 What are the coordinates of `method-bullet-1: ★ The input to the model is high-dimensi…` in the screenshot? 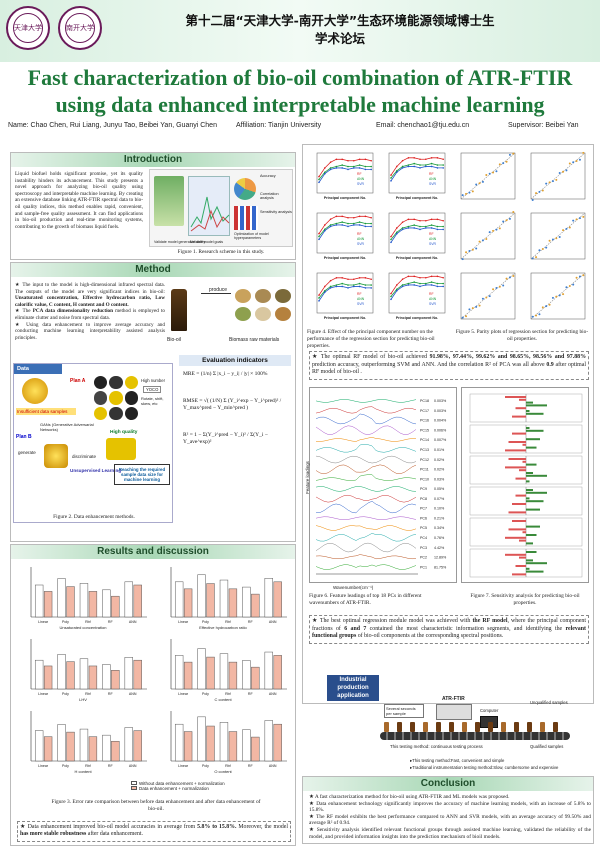 It's located at (90, 295).